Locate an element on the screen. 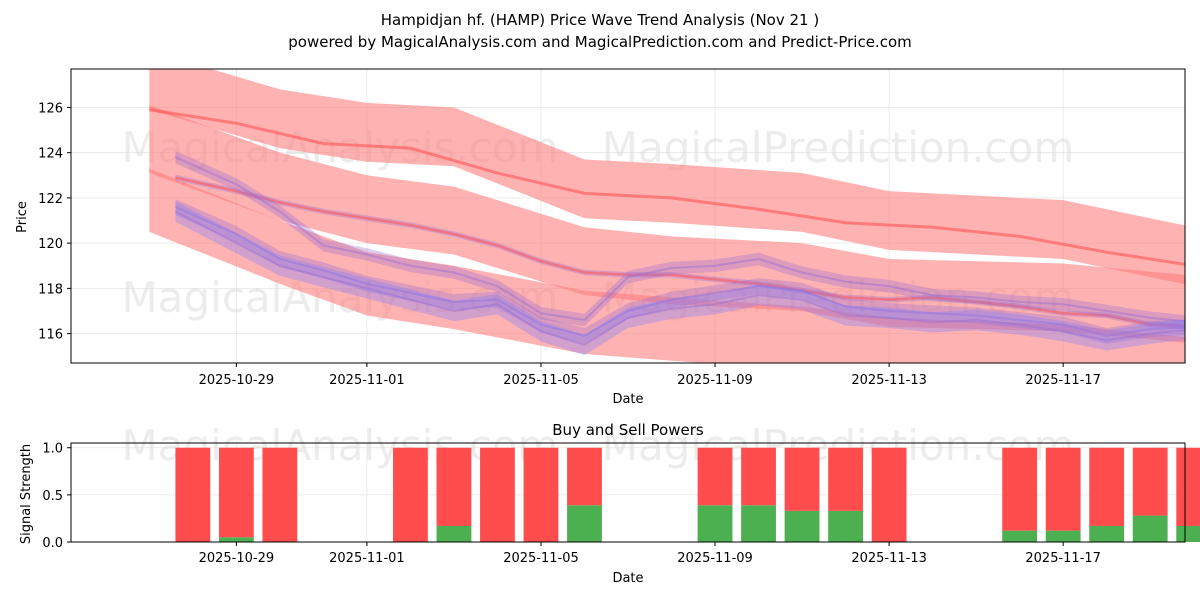 Image resolution: width=1200 pixels, height=604 pixels. watermark-text: MagicalPrediction.com is located at coordinates (838, 147).